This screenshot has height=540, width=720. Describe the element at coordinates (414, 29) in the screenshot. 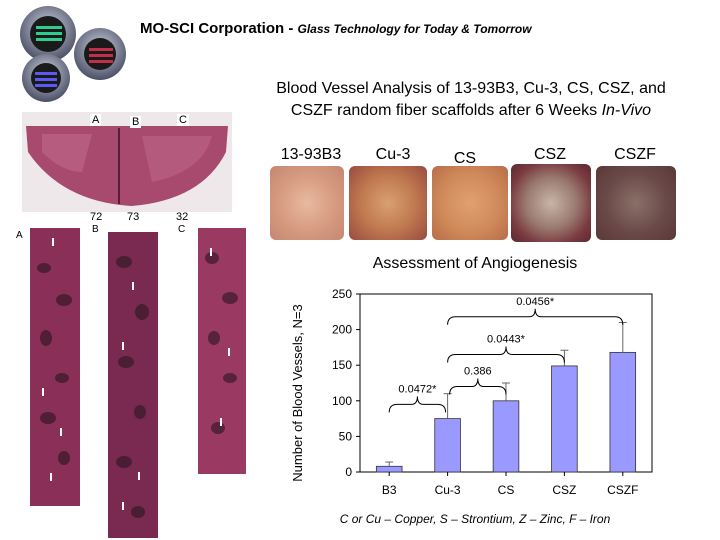

I see `company-tagline: Glass Technology for Today & Tomorrow` at that location.